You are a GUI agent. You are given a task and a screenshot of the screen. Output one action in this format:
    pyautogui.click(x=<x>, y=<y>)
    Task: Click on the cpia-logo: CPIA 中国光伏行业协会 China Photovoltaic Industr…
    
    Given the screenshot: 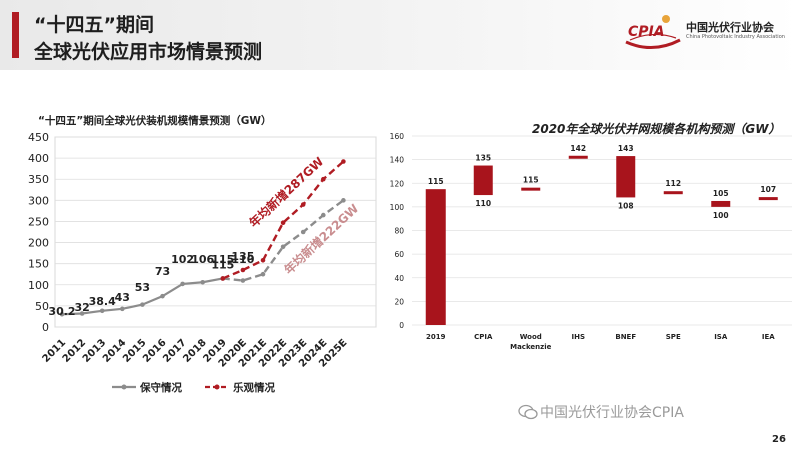 What is the action you would take?
    pyautogui.click(x=707, y=30)
    